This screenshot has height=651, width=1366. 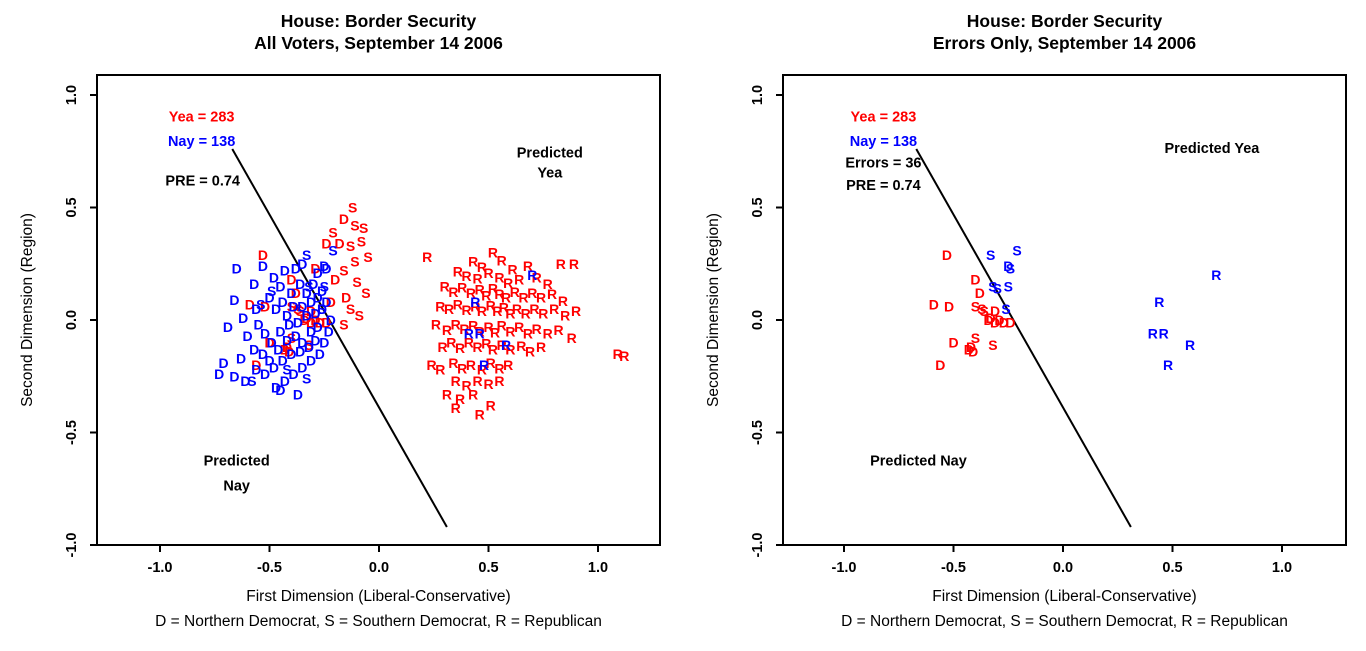 What do you see at coordinates (758, 432) in the screenshot?
I see `y-tick-label: -0.5` at bounding box center [758, 432].